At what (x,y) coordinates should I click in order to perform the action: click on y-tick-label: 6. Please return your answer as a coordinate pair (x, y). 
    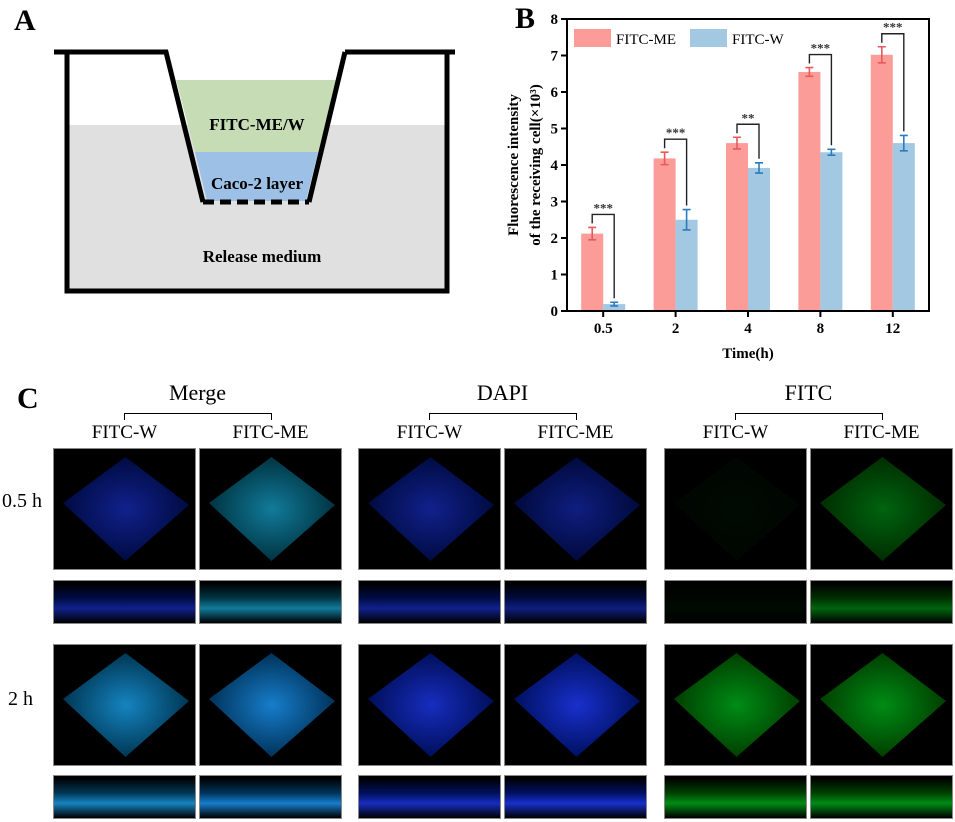
    Looking at the image, I should click on (555, 93).